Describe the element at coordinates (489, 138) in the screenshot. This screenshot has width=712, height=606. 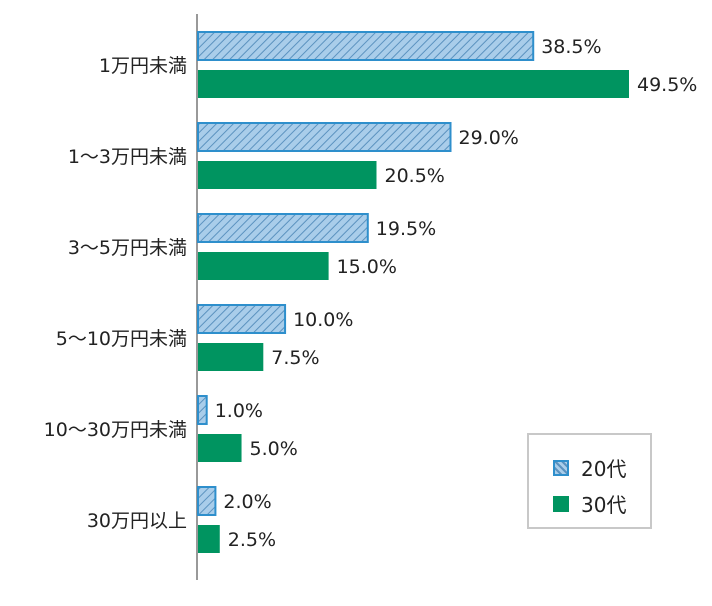
I see `value-label-20s: 29.0%` at that location.